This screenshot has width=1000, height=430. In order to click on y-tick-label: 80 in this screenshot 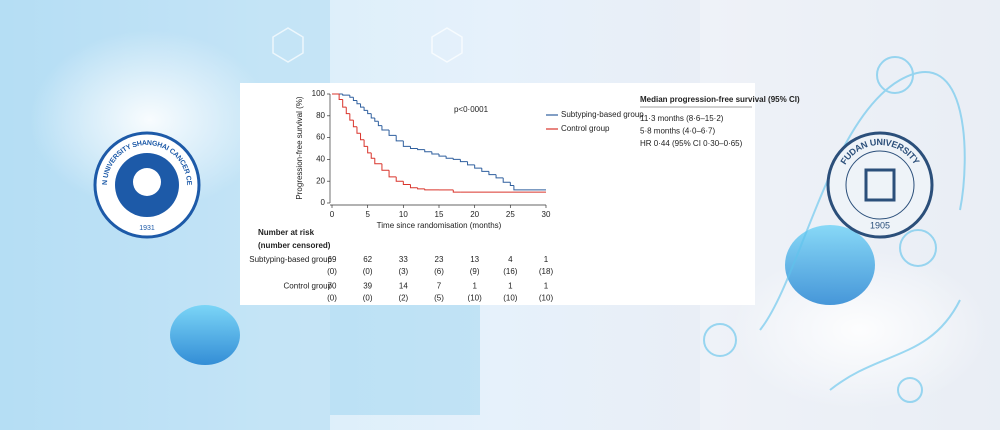, I will do `click(320, 115)`.